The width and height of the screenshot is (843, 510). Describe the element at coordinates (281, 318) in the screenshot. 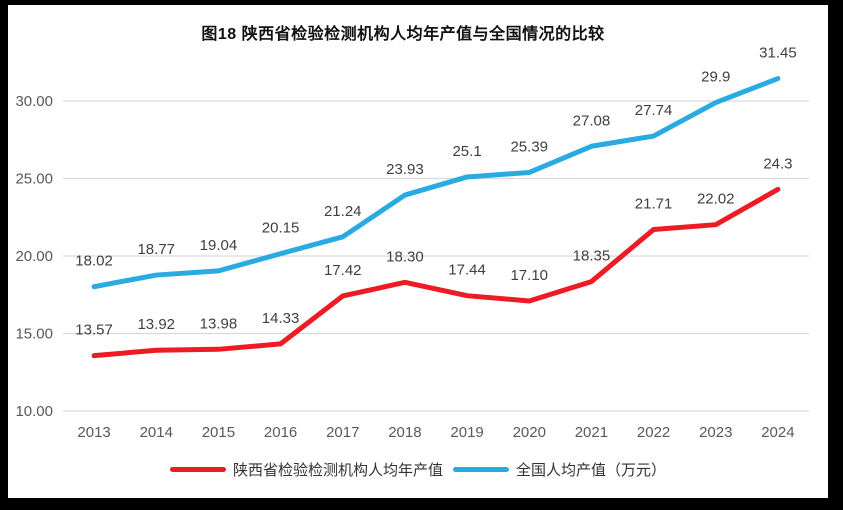

I see `data-label-shaanxi: 14.33` at that location.